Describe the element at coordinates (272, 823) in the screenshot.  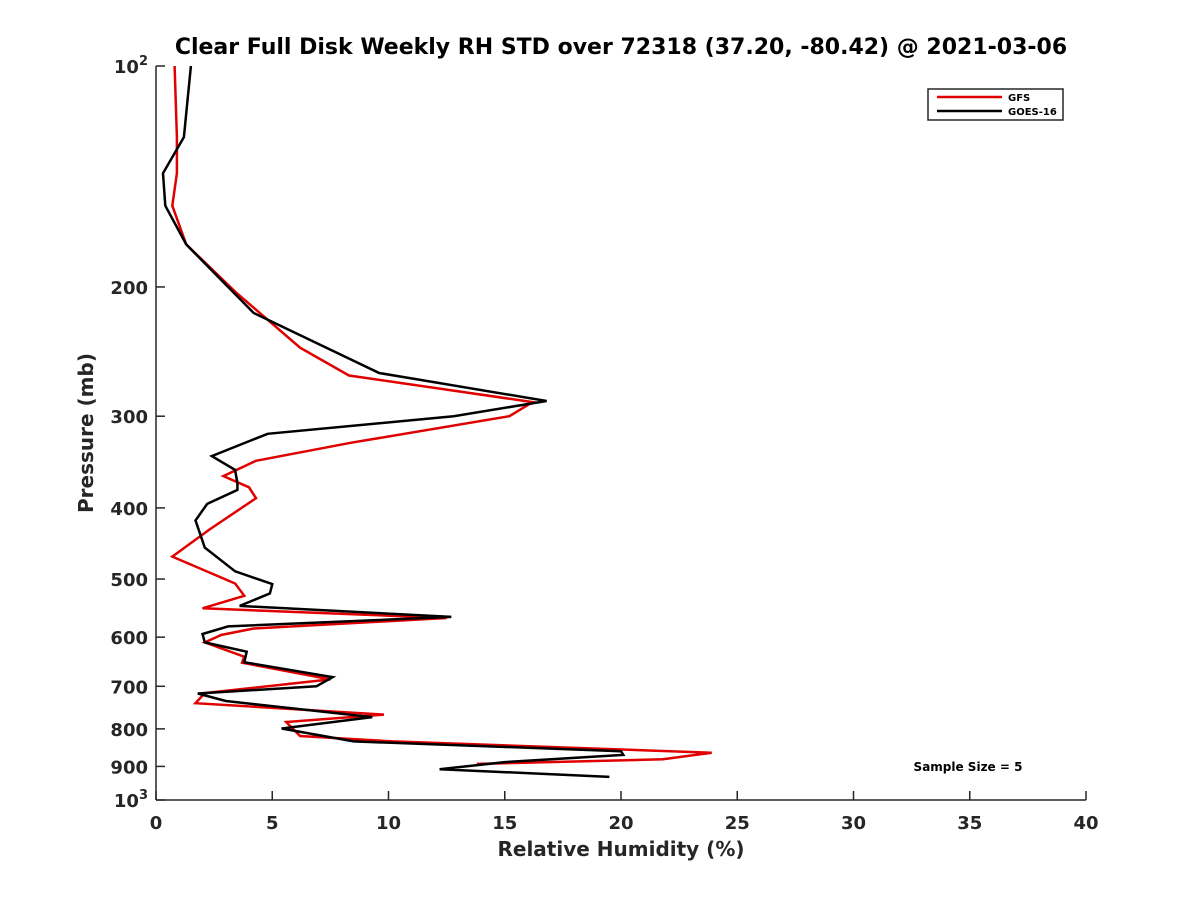
I see `x-tick-label: 5` at that location.